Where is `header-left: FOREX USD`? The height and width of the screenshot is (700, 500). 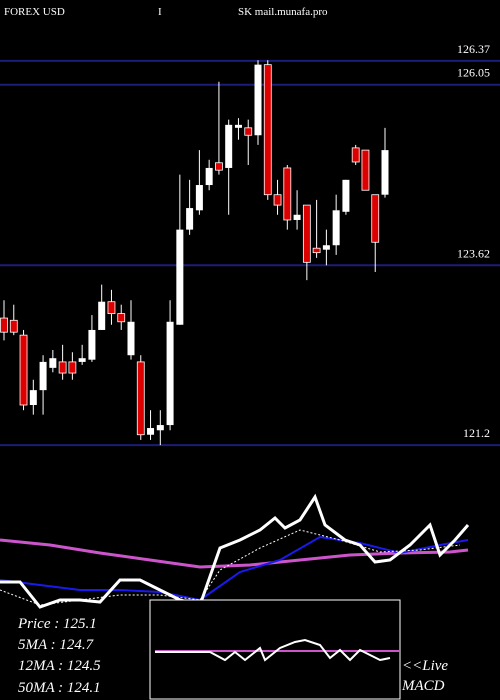 header-left: FOREX USD is located at coordinates (34, 12).